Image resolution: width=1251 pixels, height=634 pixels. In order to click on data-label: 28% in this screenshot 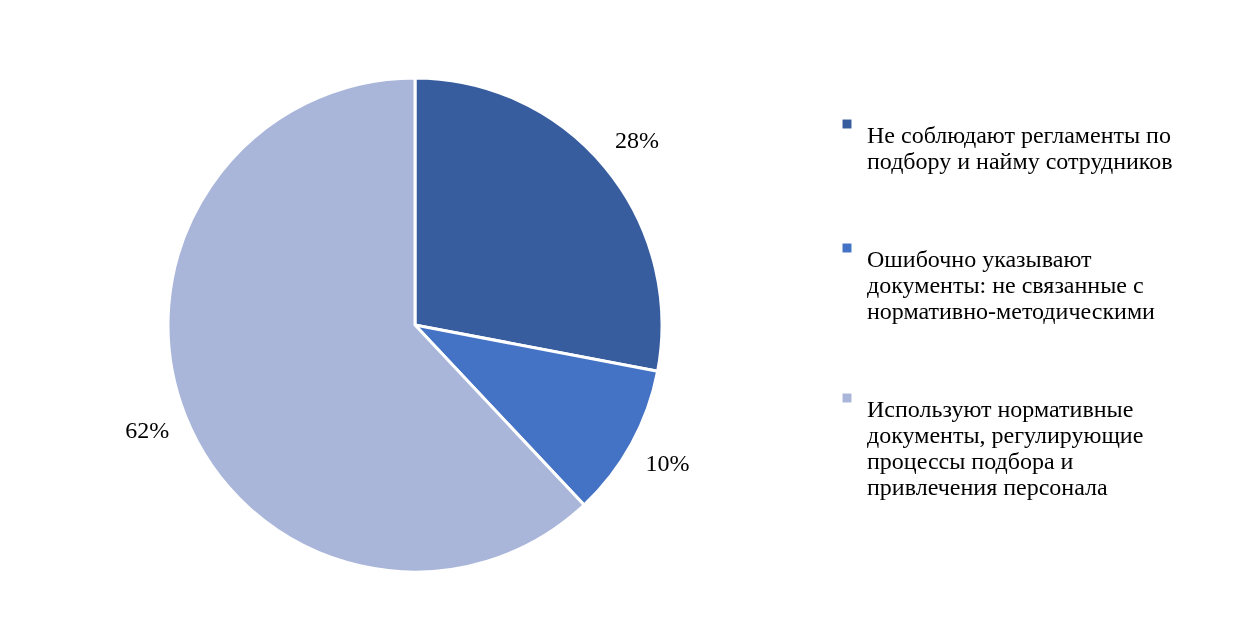, I will do `click(636, 140)`.